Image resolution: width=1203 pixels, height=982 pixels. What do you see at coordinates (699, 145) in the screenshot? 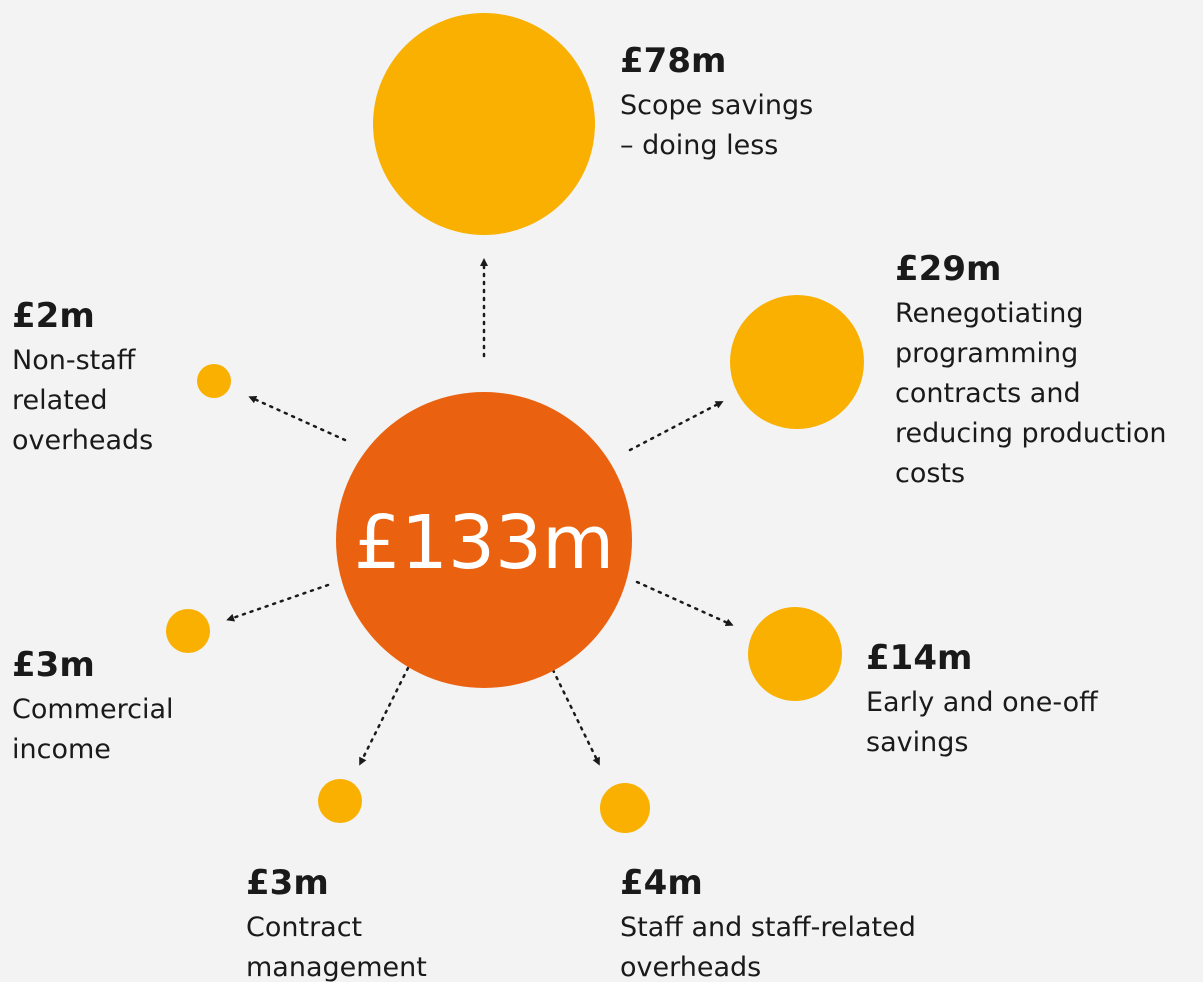
I see `description: – doing less` at bounding box center [699, 145].